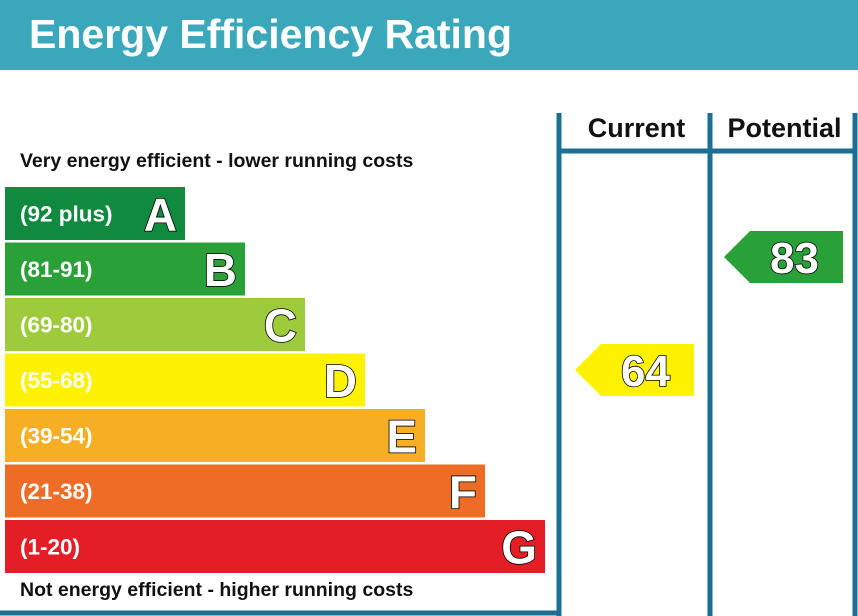 Image resolution: width=858 pixels, height=616 pixels. What do you see at coordinates (519, 548) in the screenshot?
I see `band-g-letter: G` at bounding box center [519, 548].